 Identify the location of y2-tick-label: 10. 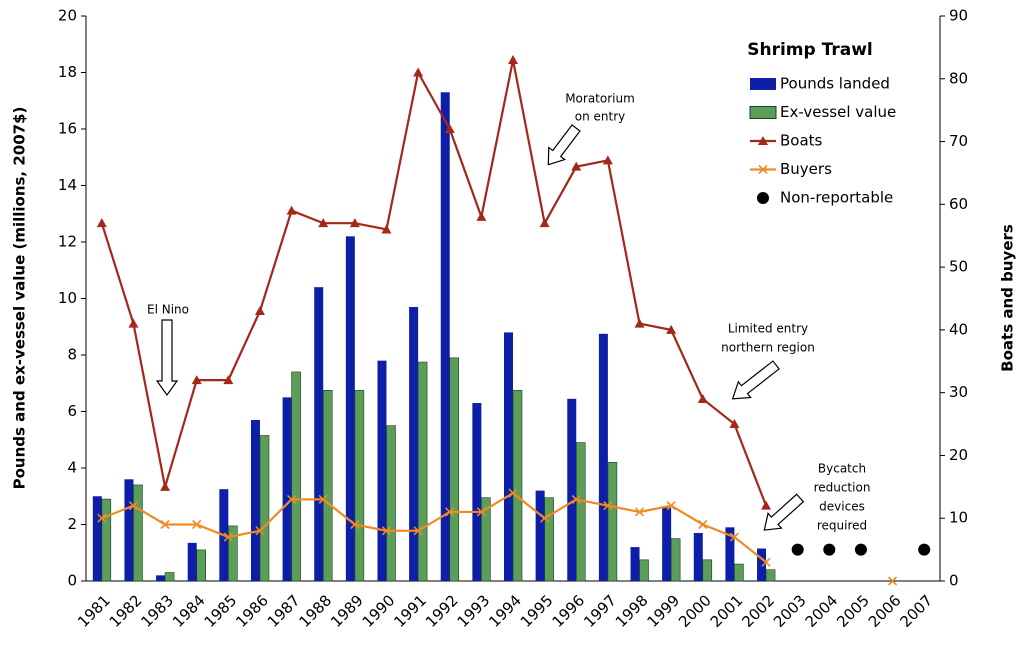
(958, 518).